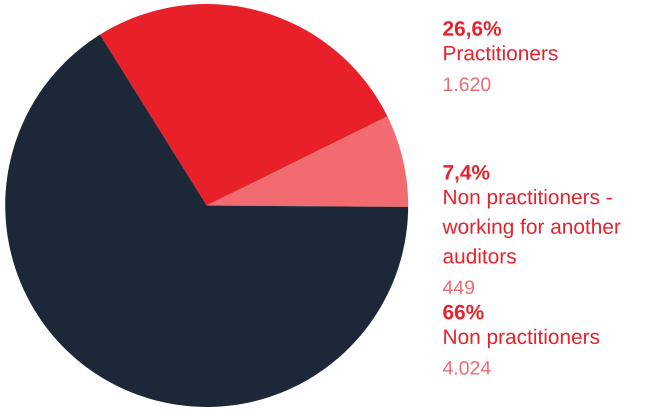 The width and height of the screenshot is (646, 411). What do you see at coordinates (463, 312) in the screenshot?
I see `data-label: 66%` at bounding box center [463, 312].